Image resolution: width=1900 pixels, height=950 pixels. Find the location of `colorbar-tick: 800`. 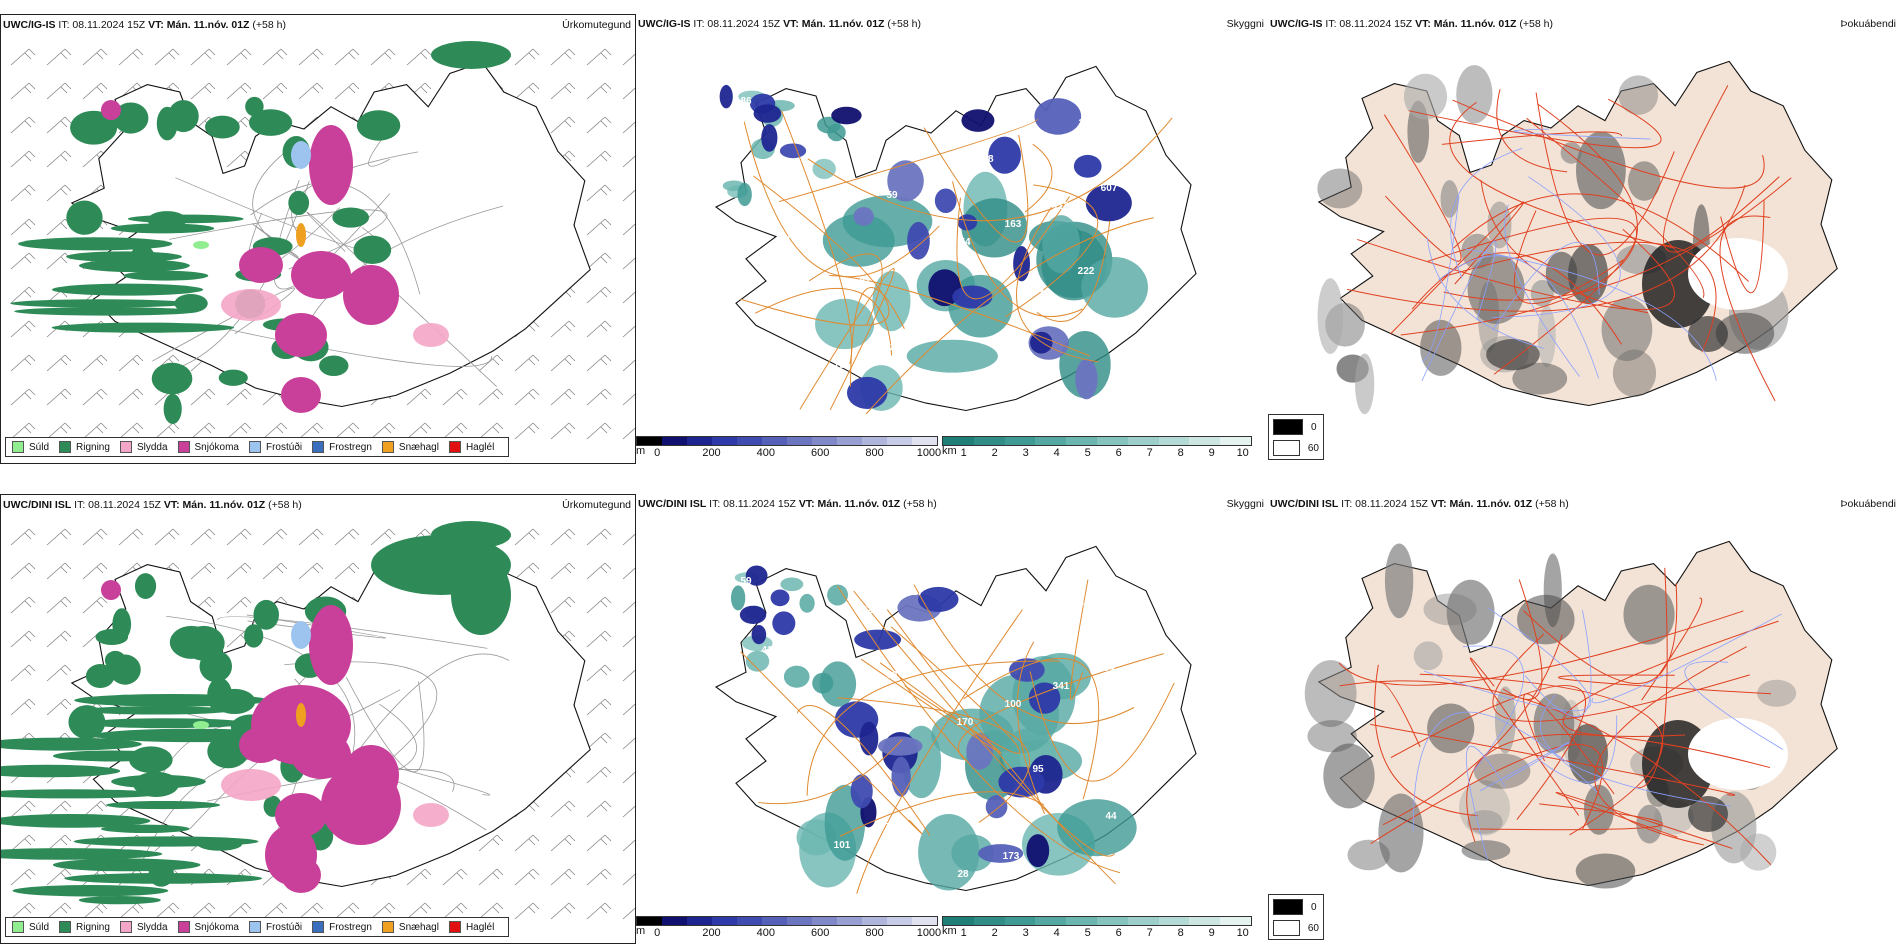

colorbar-tick: 800 is located at coordinates (874, 453).